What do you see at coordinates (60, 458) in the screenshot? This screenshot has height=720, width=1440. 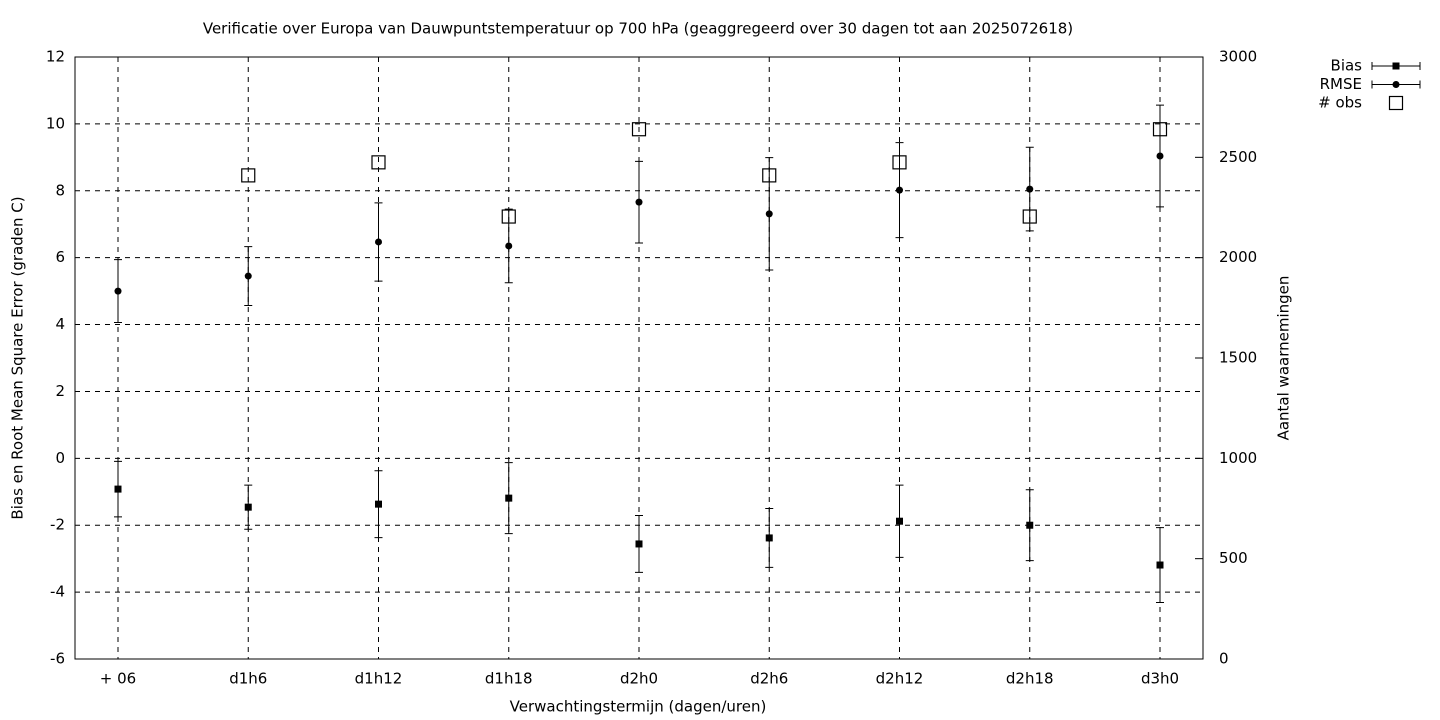 I see `y-tick-label: 0` at bounding box center [60, 458].